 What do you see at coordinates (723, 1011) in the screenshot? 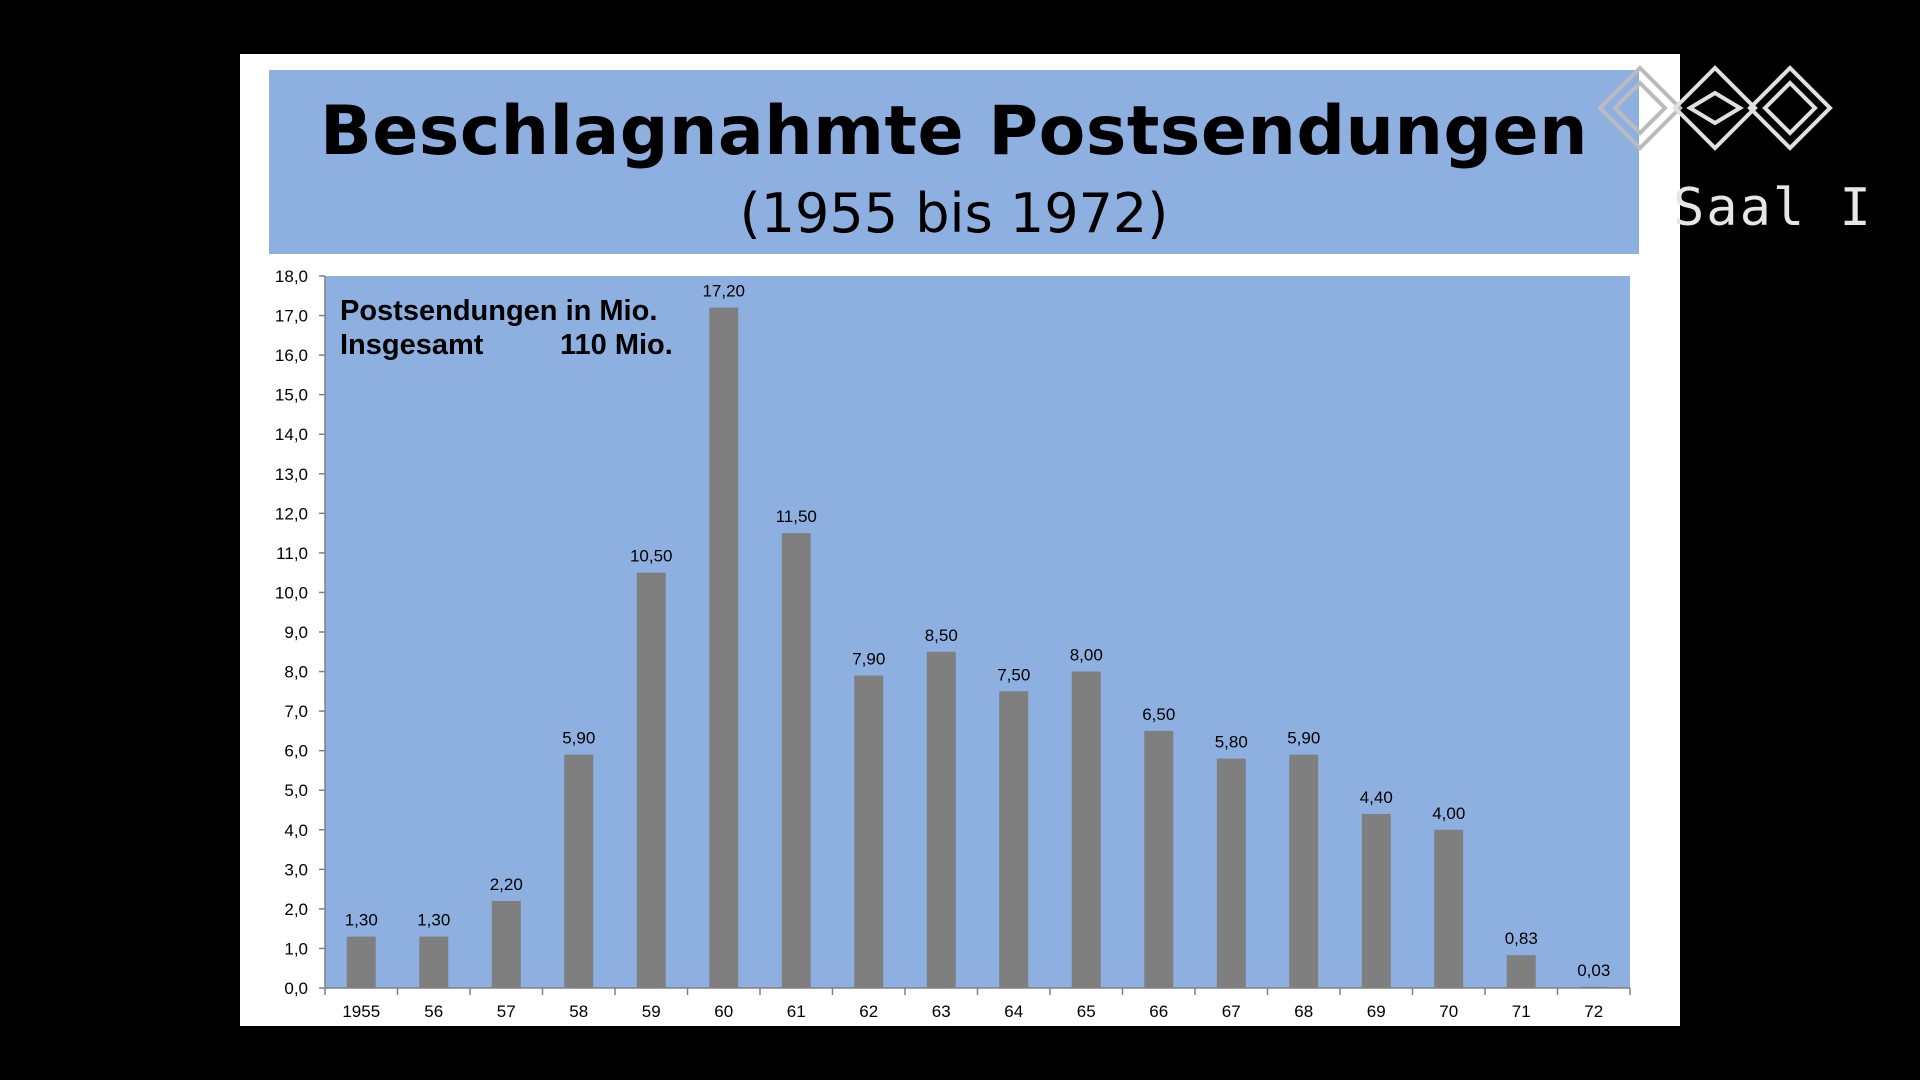
I see `x-tick-label: 60` at bounding box center [723, 1011].